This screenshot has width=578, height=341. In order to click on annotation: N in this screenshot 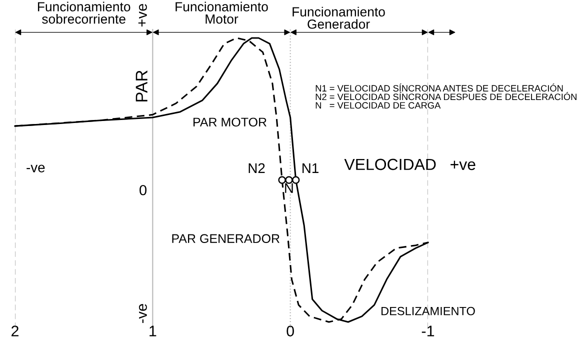, I will do `click(289, 188)`.